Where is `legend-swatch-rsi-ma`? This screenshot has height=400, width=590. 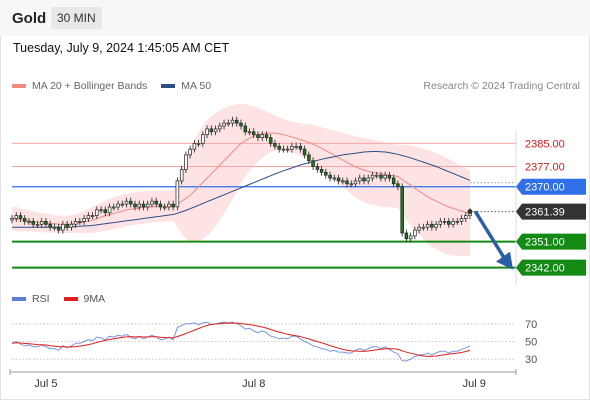 legend-swatch-rsi-ma is located at coordinates (70, 299).